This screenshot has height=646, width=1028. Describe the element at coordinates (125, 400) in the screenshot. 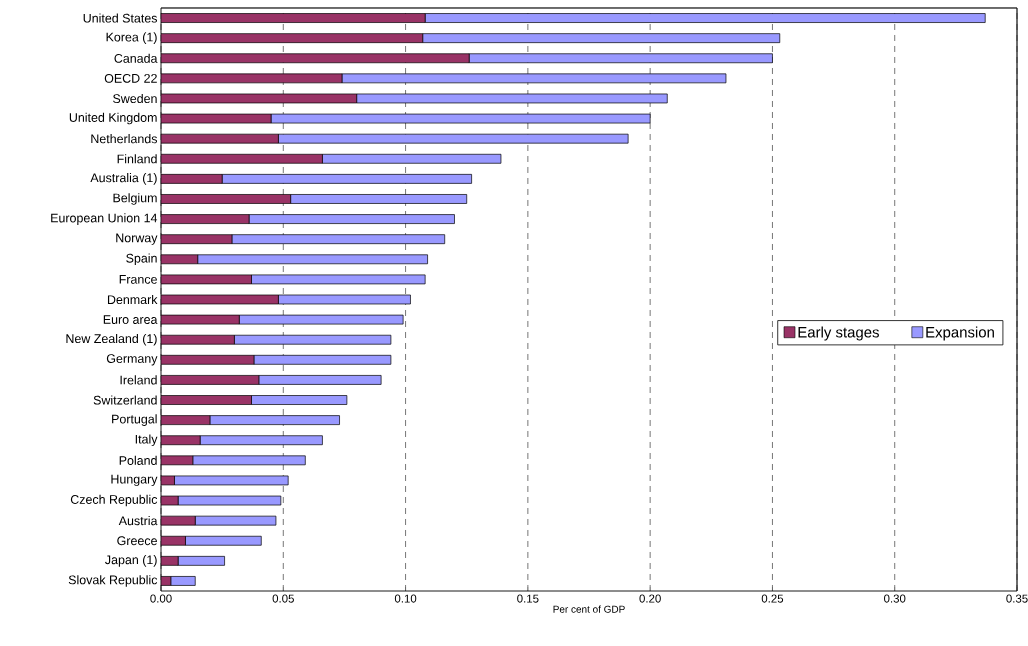

I see `y-tick-label: Switzerland` at that location.